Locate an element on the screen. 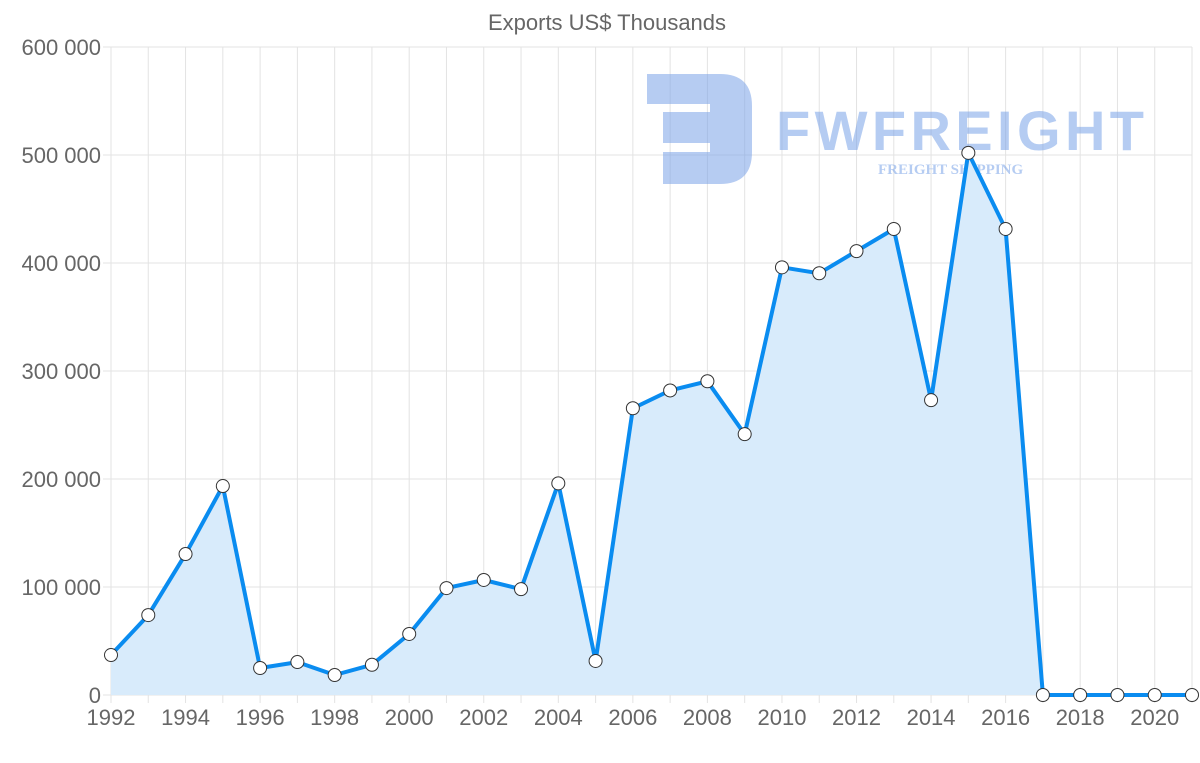  watermark-logo: FWFREIGHT FREIGHT SHIPPING is located at coordinates (896, 129).